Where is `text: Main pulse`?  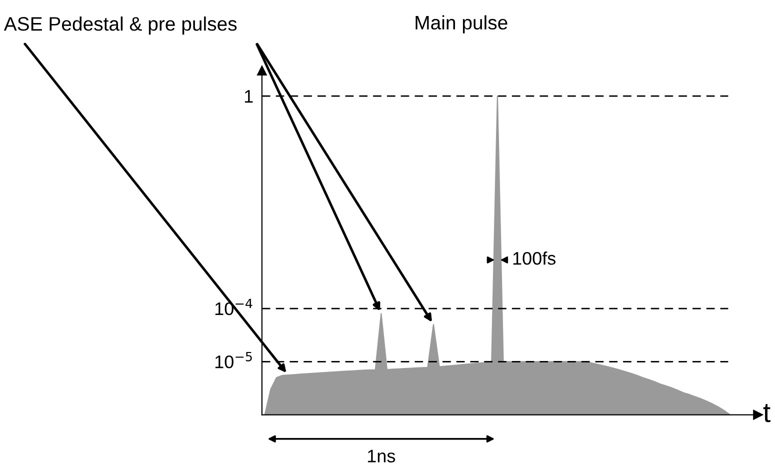 text: Main pulse is located at coordinates (462, 24).